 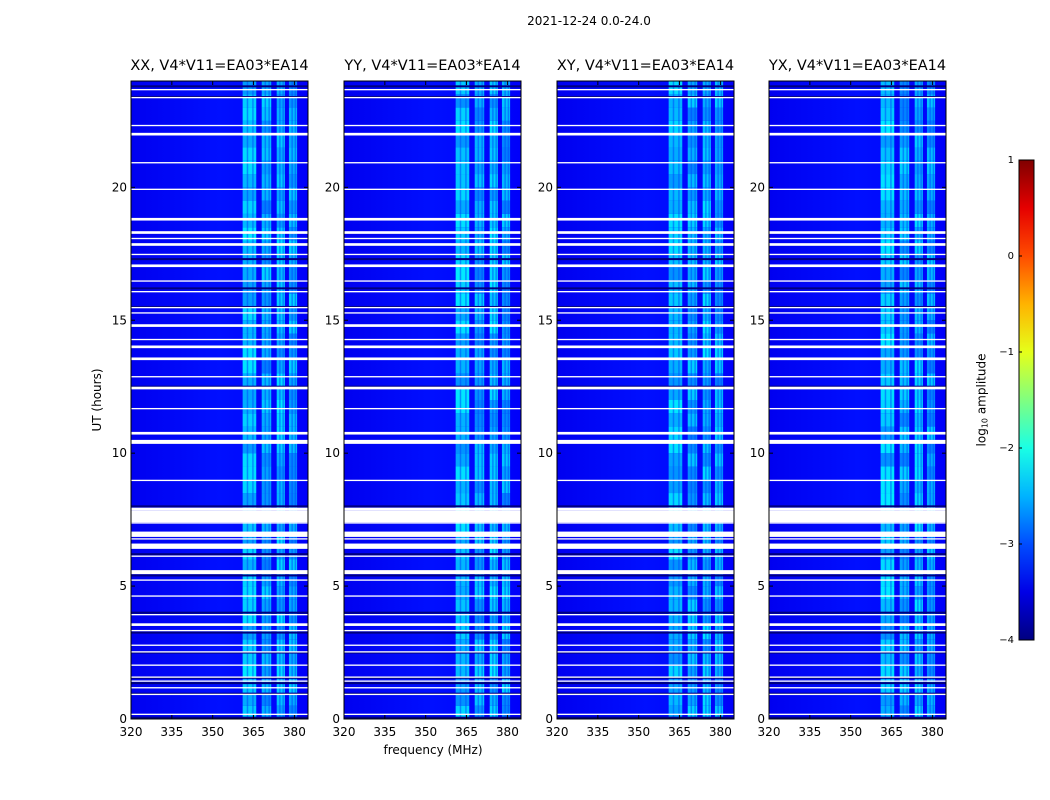 What do you see at coordinates (119, 453) in the screenshot?
I see `y-tick-label: 10` at bounding box center [119, 453].